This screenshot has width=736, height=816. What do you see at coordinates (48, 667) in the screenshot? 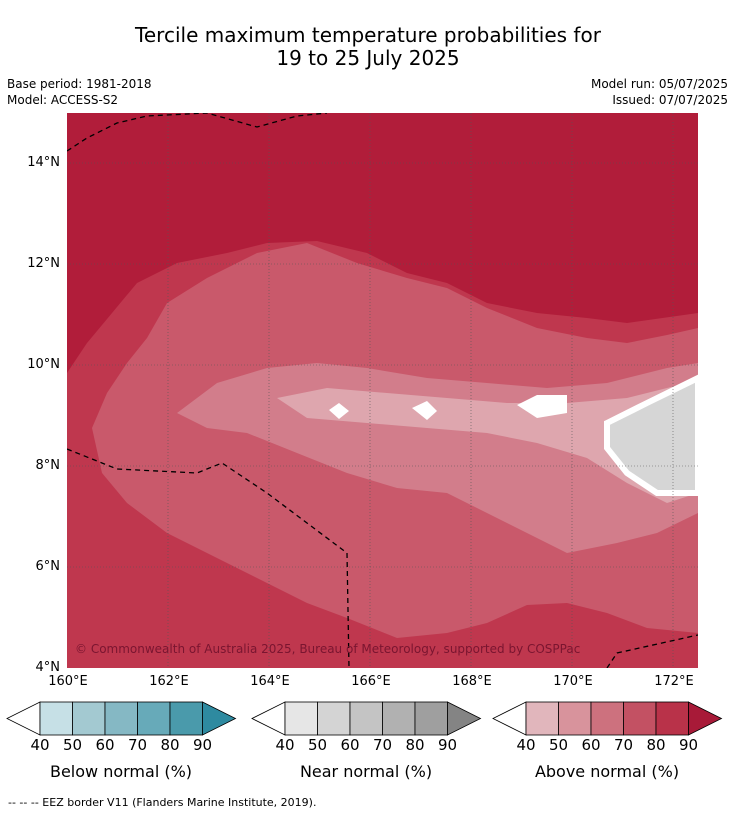
I see `lat-label-4: 4°N` at bounding box center [48, 667].